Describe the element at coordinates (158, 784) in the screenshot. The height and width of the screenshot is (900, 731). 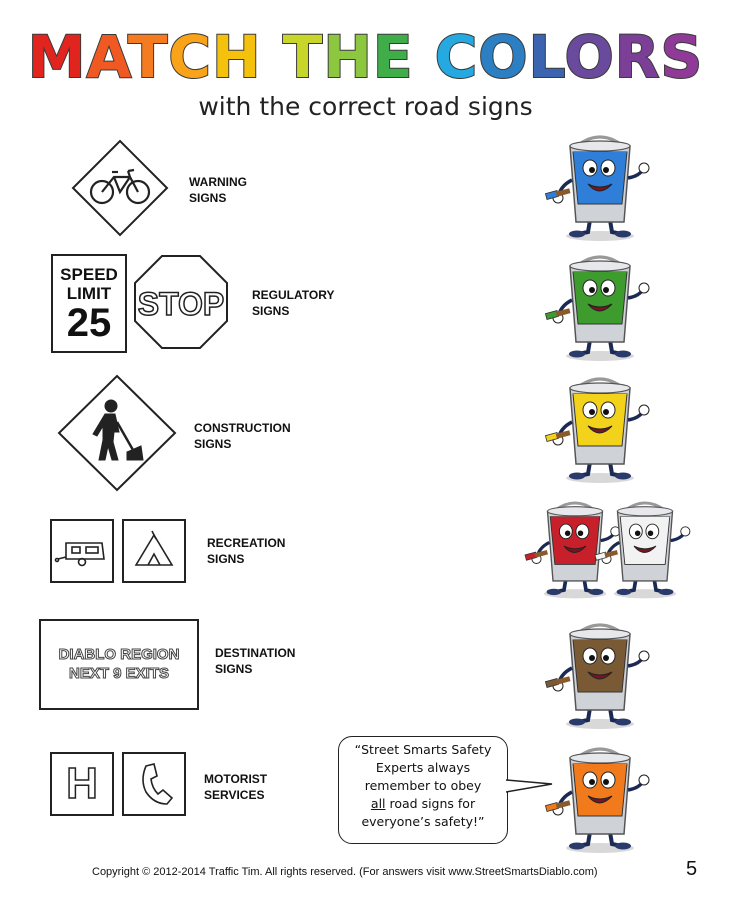
I see `telephone-icon` at that location.